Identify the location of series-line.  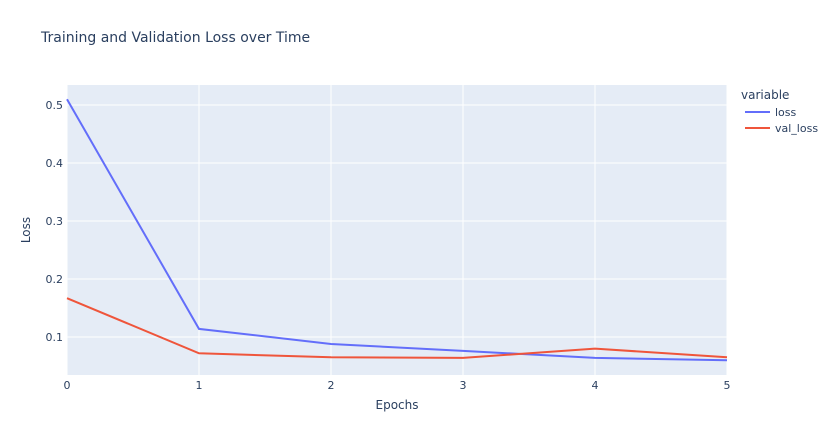
(397, 328).